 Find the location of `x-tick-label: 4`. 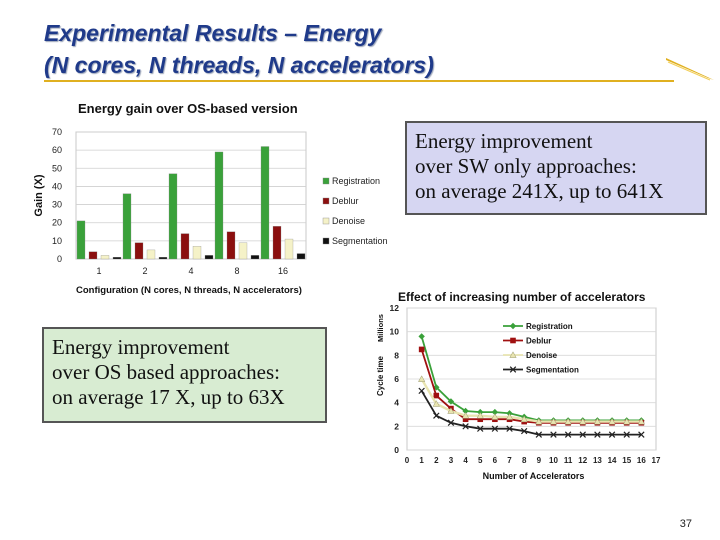

x-tick-label: 4 is located at coordinates (190, 271).